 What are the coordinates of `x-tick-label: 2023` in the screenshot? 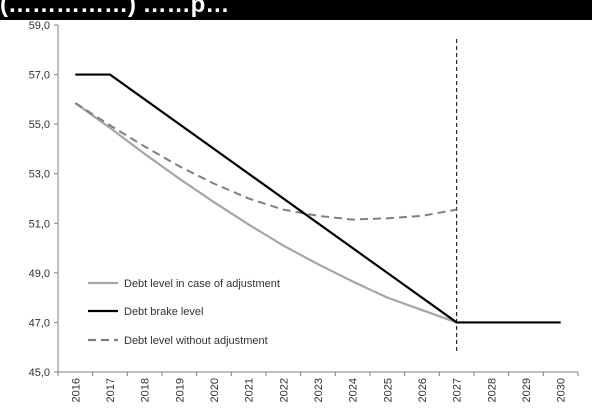 It's located at (319, 390).